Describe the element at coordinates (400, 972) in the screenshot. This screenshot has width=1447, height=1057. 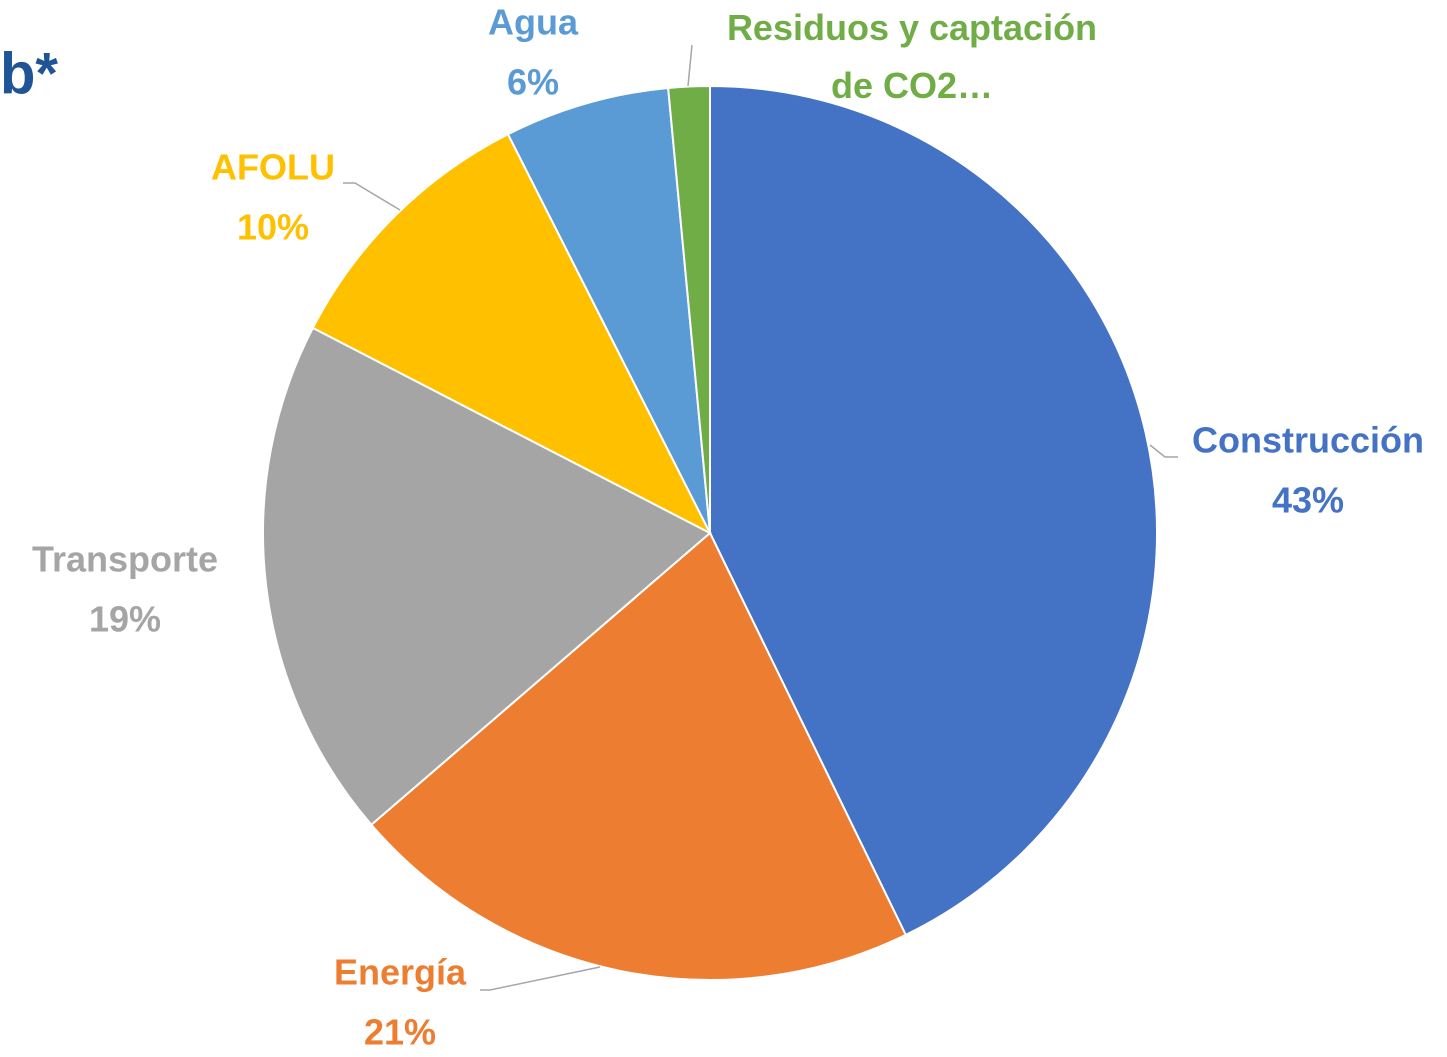
I see `category-label: Energía` at that location.